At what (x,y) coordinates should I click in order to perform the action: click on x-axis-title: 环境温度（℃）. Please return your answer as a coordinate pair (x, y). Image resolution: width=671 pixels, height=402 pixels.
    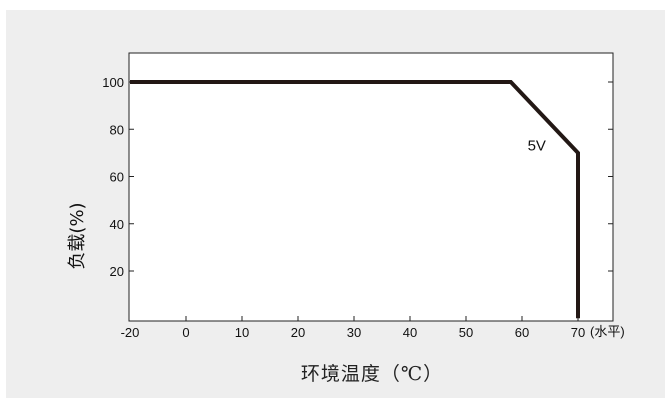
    Looking at the image, I should click on (372, 374).